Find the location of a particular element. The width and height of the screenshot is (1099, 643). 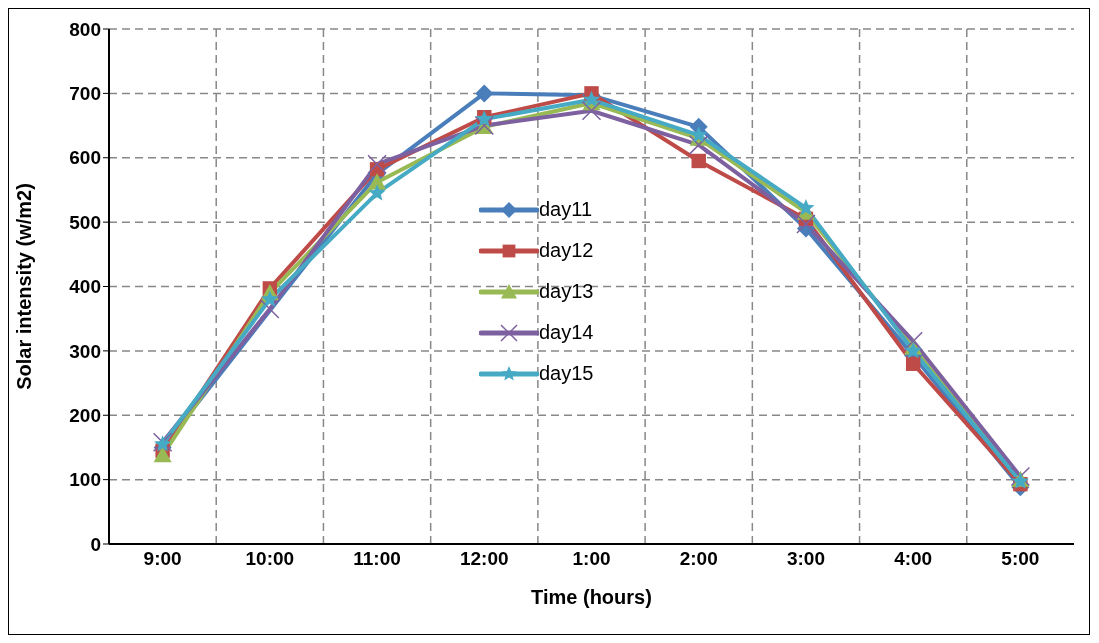

x-tick-label: 3:00 is located at coordinates (805, 559).